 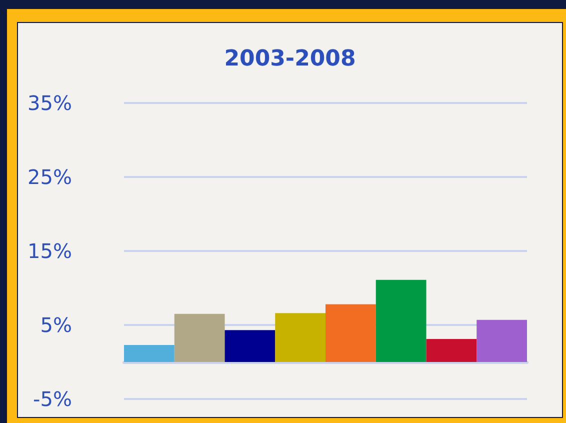 I want to click on y-tick-label: 25%, so click(x=50, y=177).